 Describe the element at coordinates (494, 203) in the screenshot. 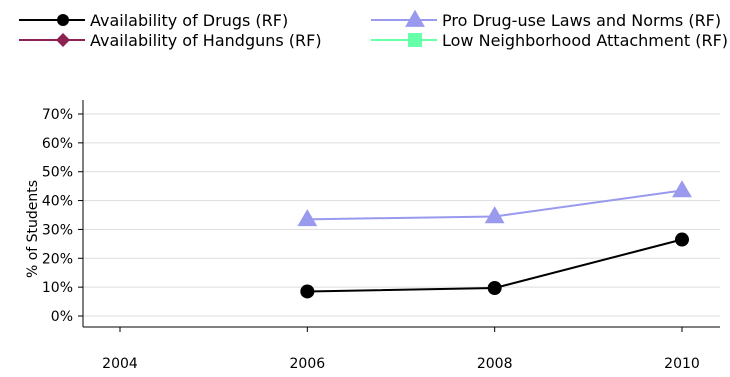

I see `series-triangle` at that location.